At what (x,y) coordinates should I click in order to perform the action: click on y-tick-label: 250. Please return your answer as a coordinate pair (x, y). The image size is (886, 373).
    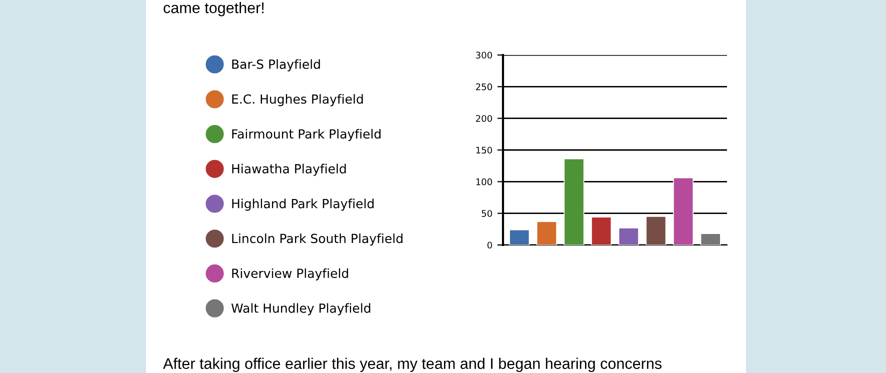
    Looking at the image, I should click on (484, 86).